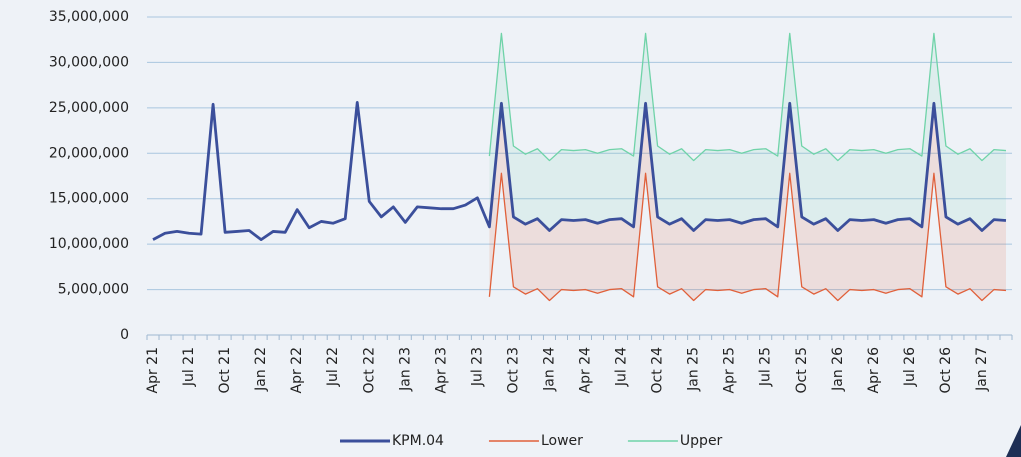 Image resolution: width=1021 pixels, height=457 pixels. Describe the element at coordinates (910, 367) in the screenshot. I see `x-tick-label: Jul 26` at that location.